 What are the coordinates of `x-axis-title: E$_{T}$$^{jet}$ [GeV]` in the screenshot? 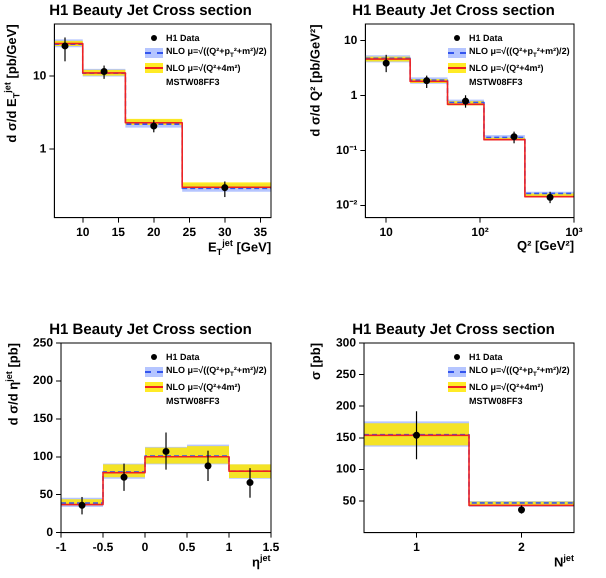 It's located at (240, 247).